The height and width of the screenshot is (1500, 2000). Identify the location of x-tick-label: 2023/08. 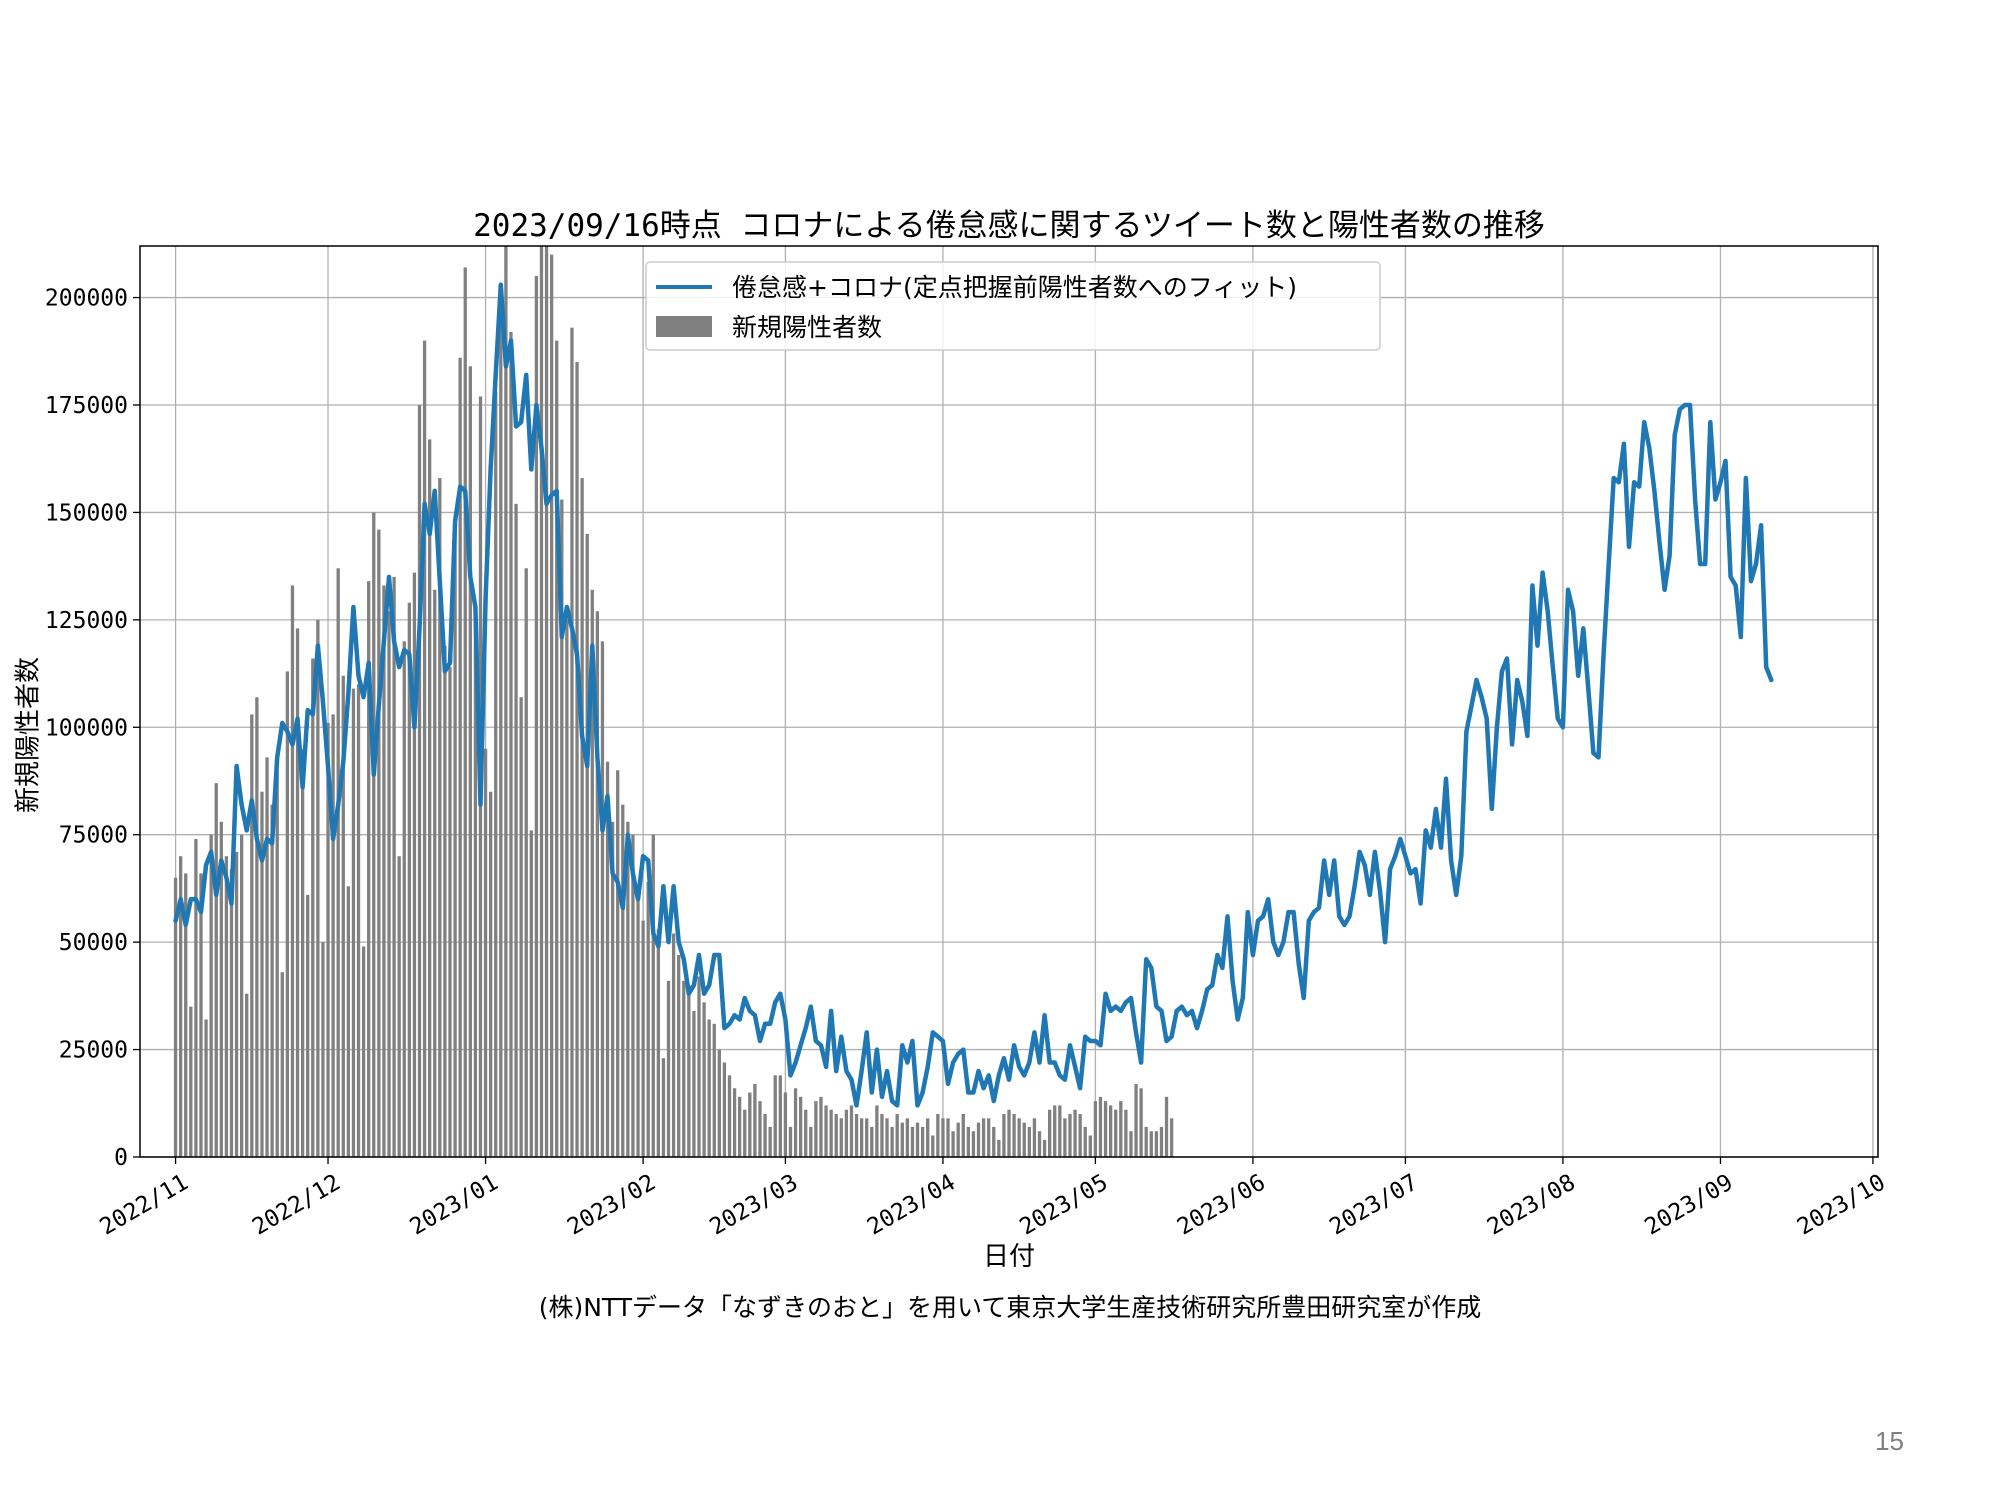
(1531, 1205).